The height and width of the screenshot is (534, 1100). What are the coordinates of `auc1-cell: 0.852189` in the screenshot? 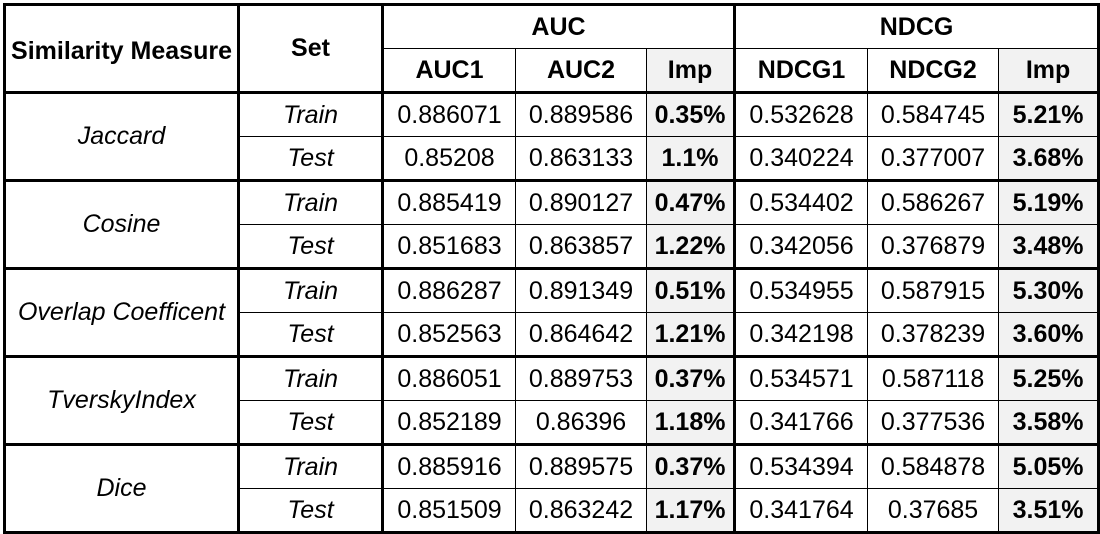 It's located at (449, 423).